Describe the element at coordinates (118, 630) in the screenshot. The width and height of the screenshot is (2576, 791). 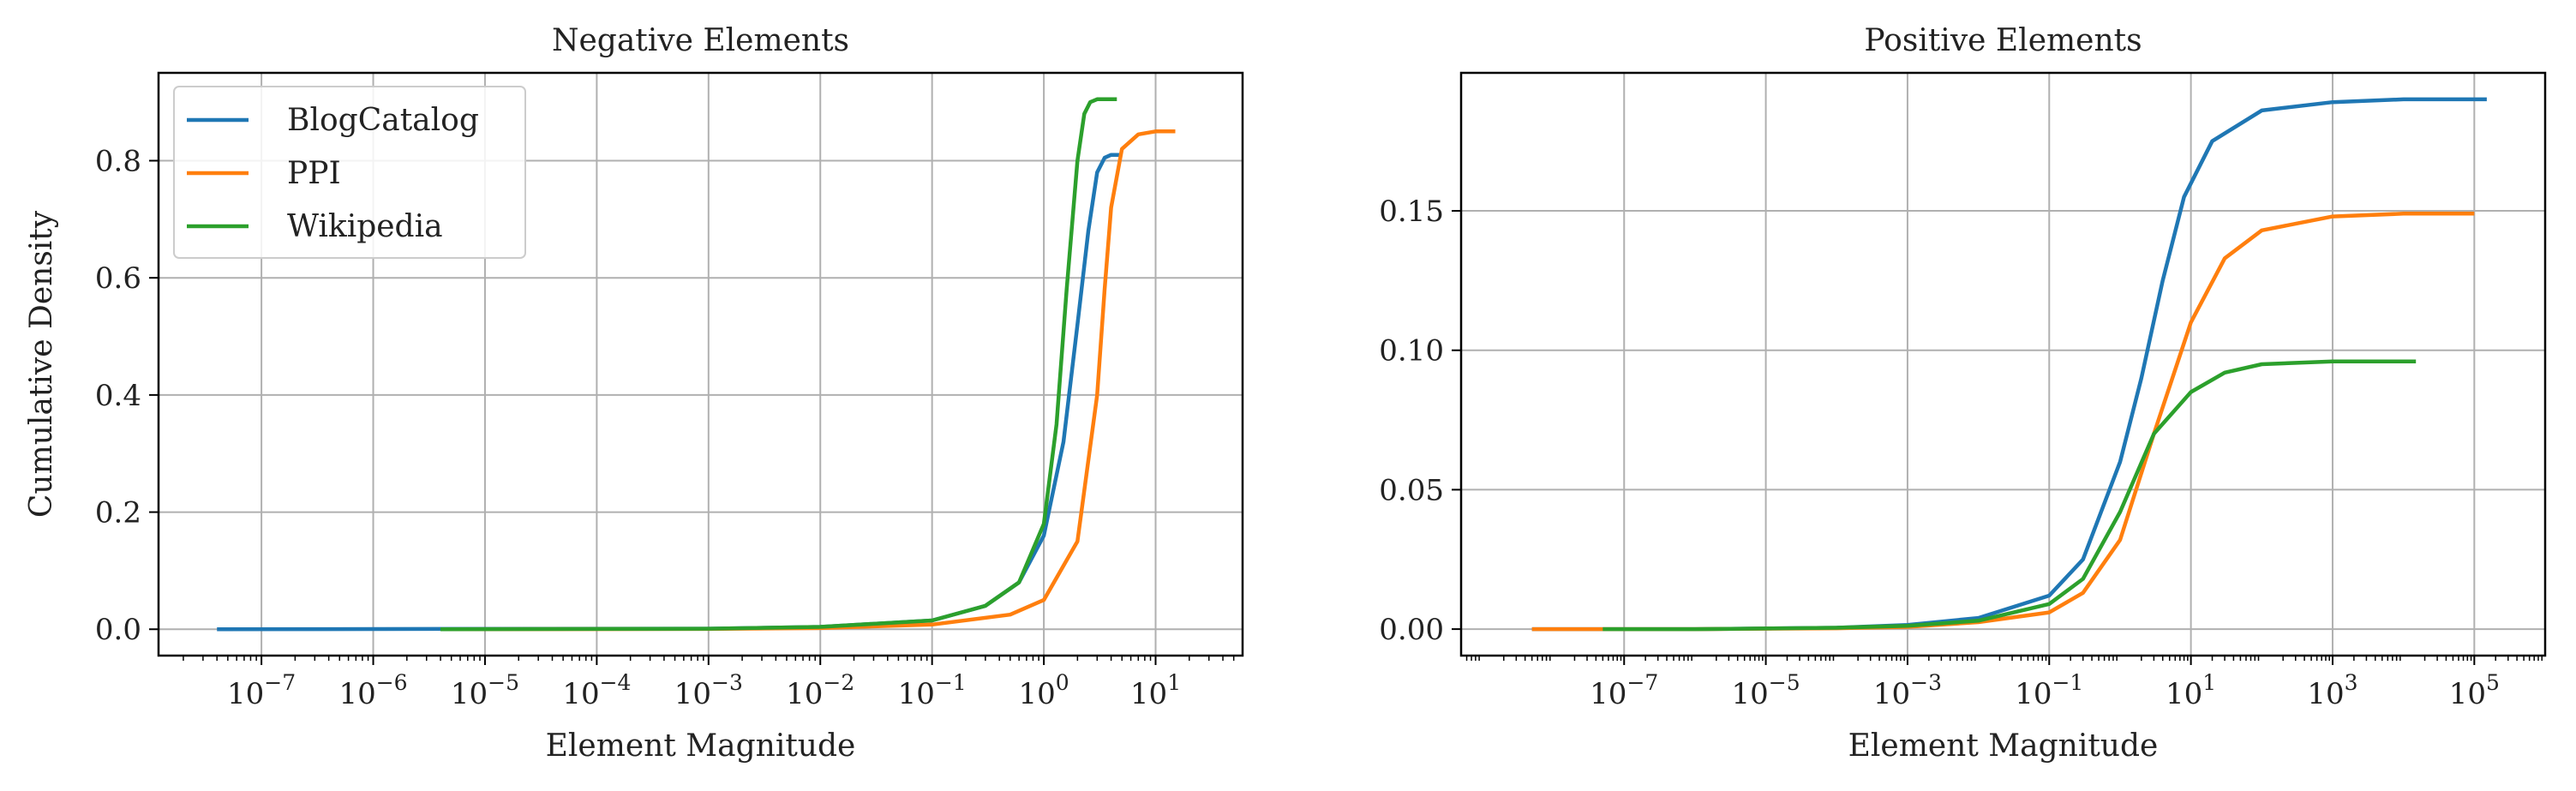
I see `y-tick-label: 0.0` at that location.